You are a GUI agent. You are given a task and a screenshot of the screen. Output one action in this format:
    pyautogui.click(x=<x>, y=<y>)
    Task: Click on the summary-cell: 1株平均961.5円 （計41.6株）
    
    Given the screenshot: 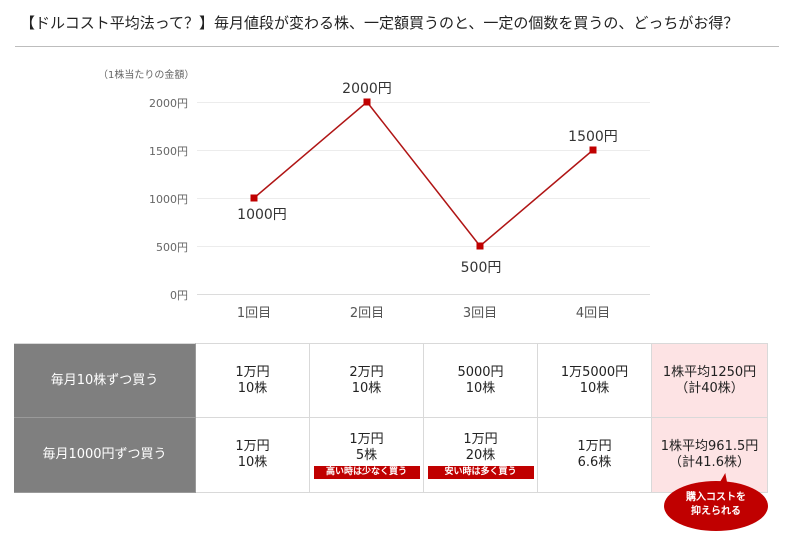 What is the action you would take?
    pyautogui.click(x=710, y=455)
    